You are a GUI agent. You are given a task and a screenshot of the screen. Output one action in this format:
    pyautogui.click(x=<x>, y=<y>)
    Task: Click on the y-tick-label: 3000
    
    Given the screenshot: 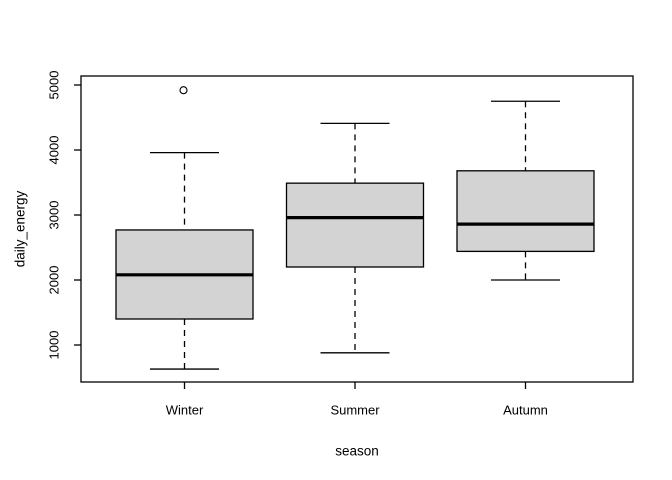 What is the action you would take?
    pyautogui.click(x=54, y=215)
    